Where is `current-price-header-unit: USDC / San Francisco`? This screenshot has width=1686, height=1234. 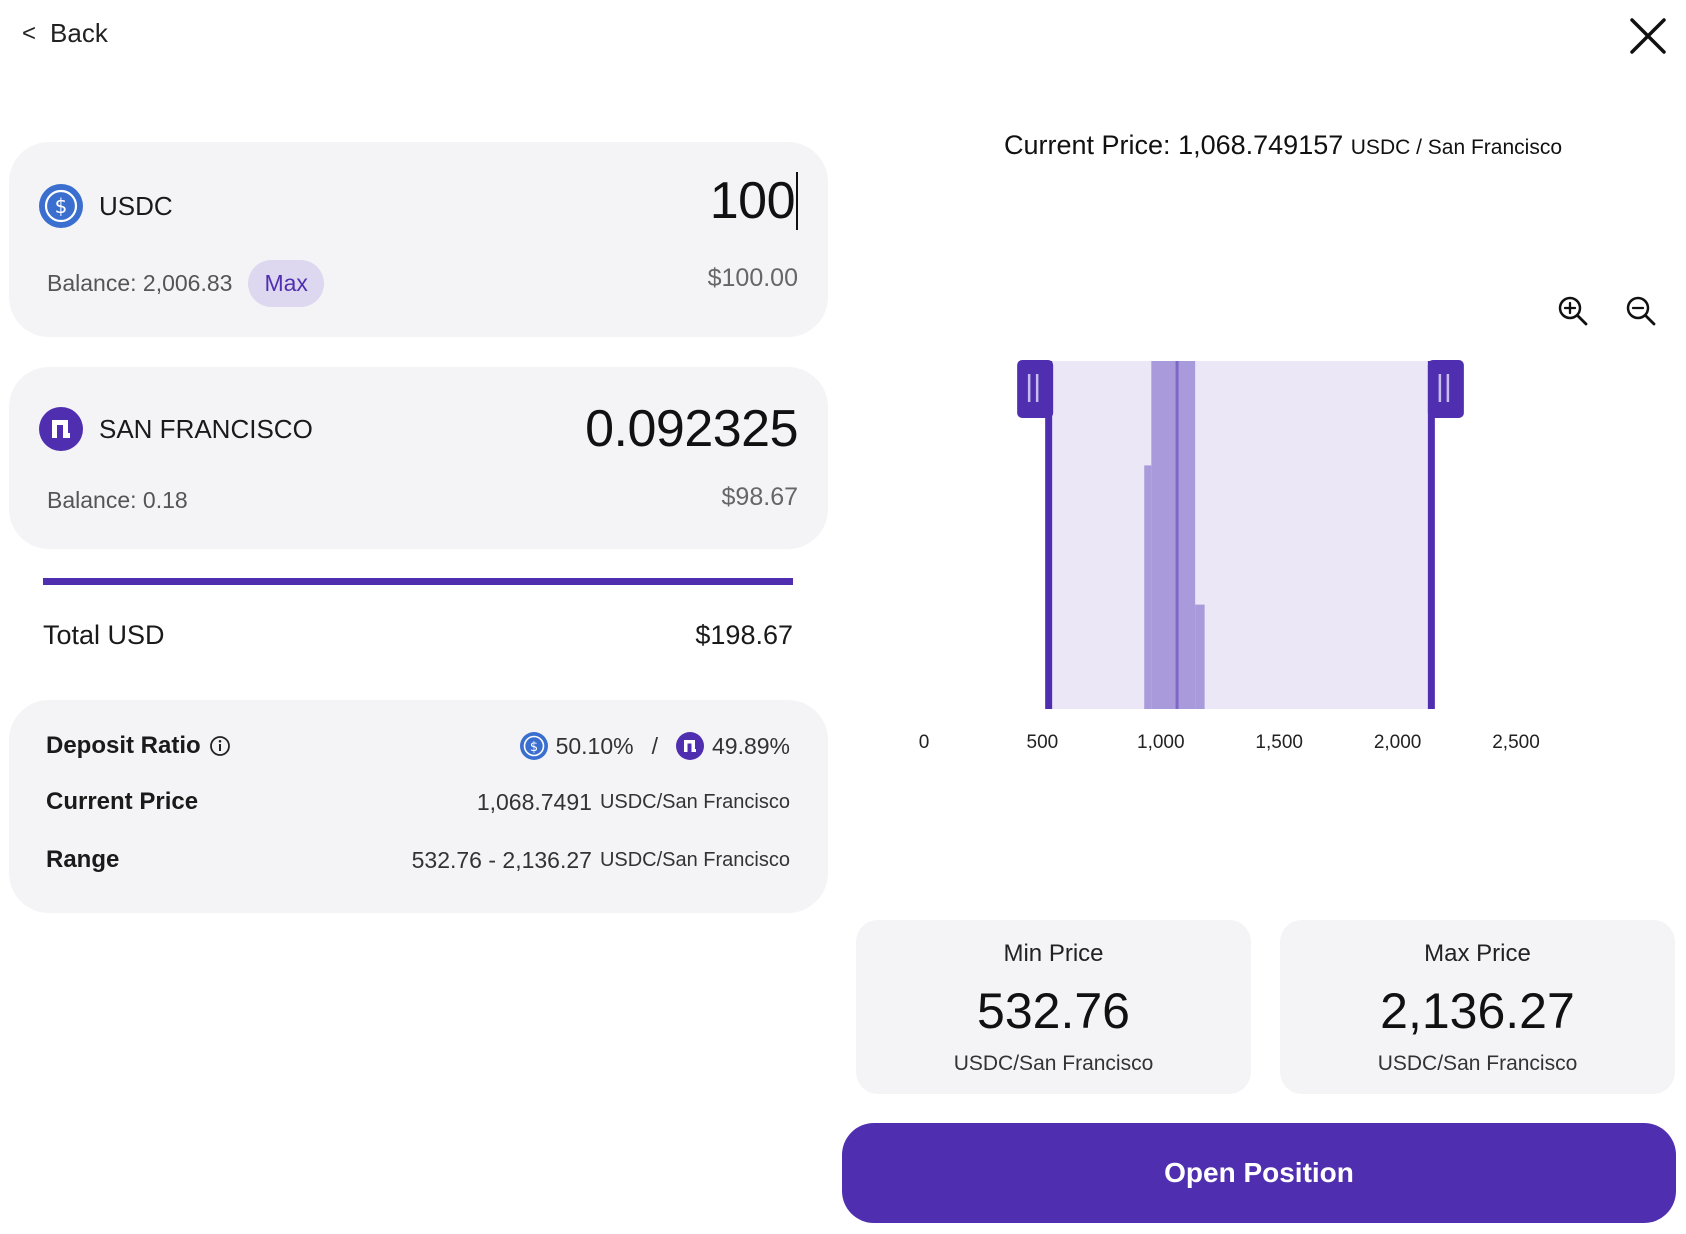
current-price-header-unit: USDC / San Francisco is located at coordinates (1456, 147).